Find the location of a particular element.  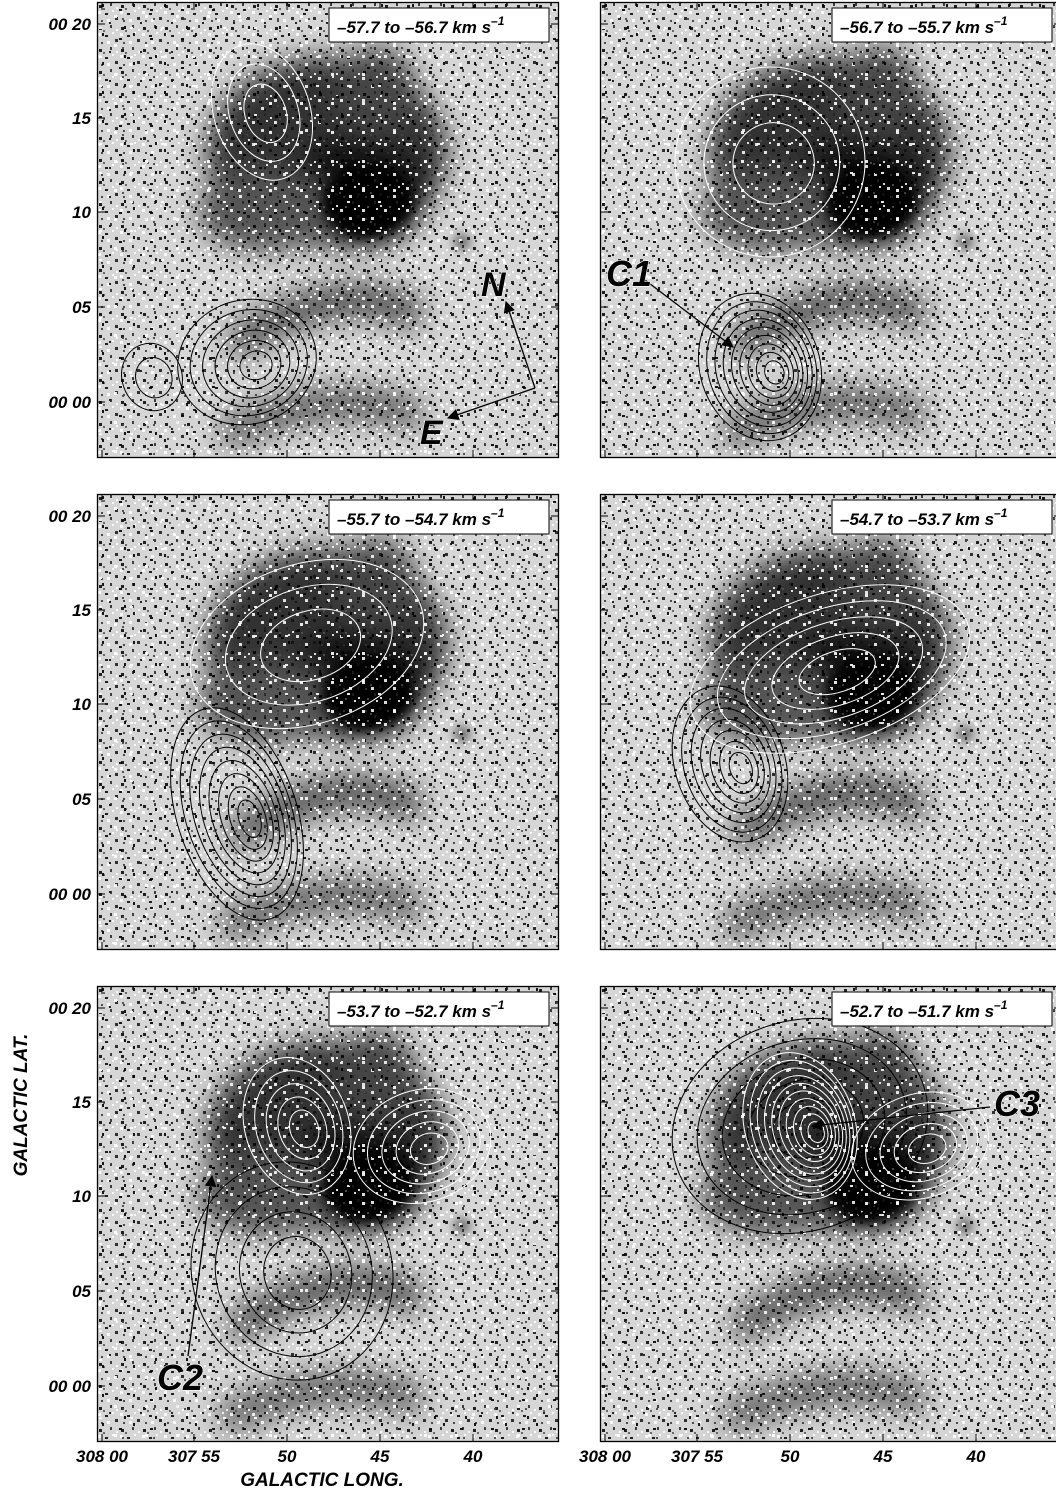

compass: N E is located at coordinates (478, 359).